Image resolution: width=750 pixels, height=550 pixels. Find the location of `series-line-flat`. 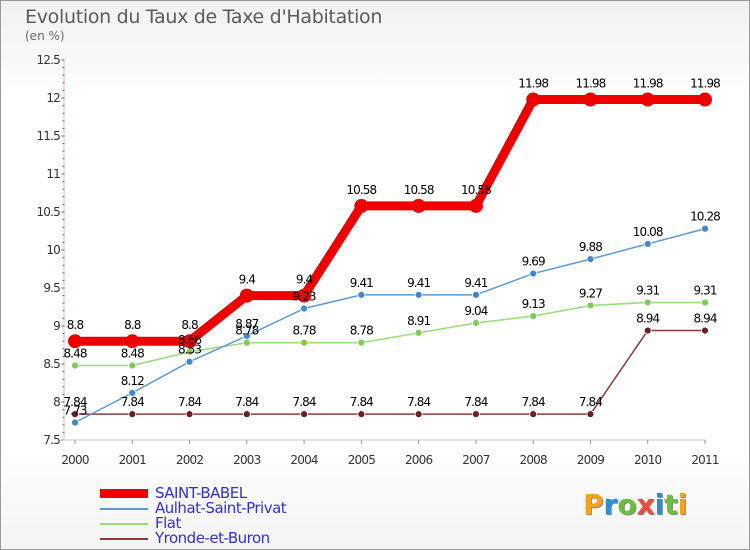

series-line-flat is located at coordinates (390, 334).